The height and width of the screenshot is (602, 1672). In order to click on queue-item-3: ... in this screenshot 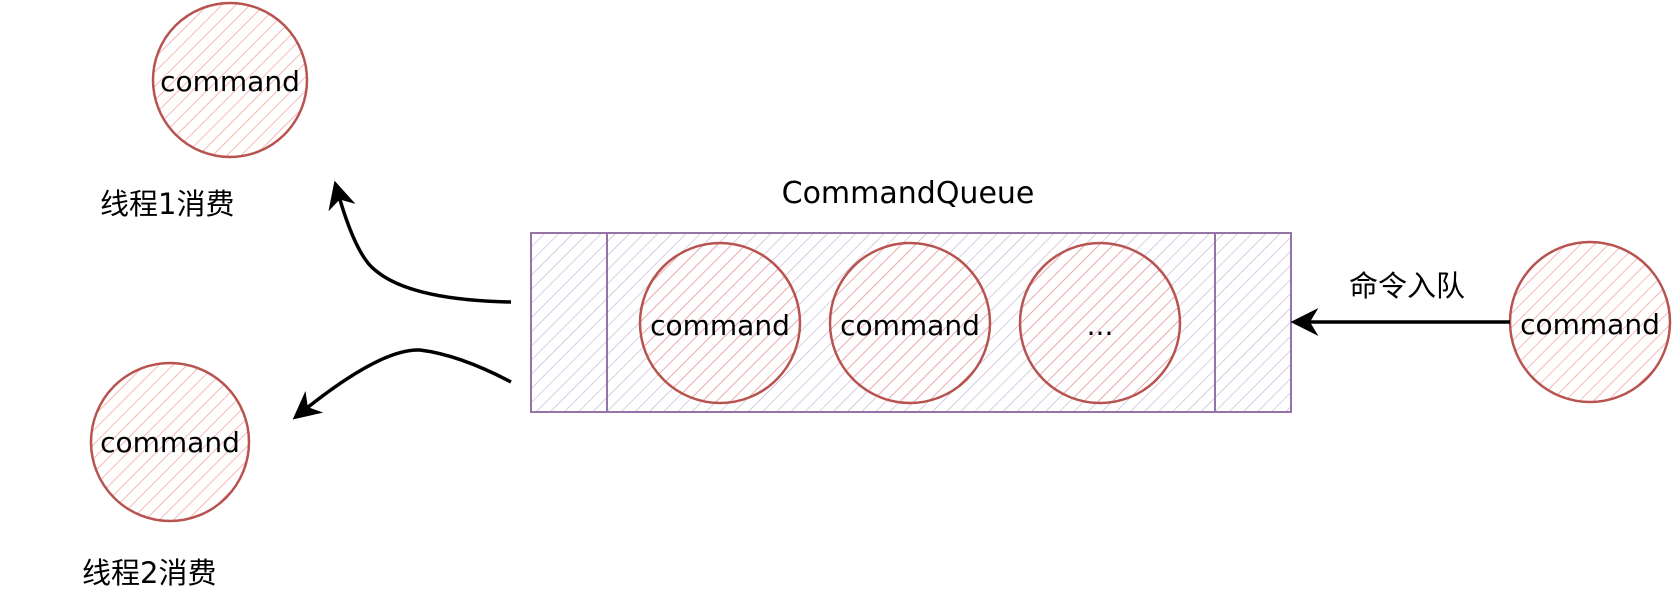, I will do `click(1100, 323)`.